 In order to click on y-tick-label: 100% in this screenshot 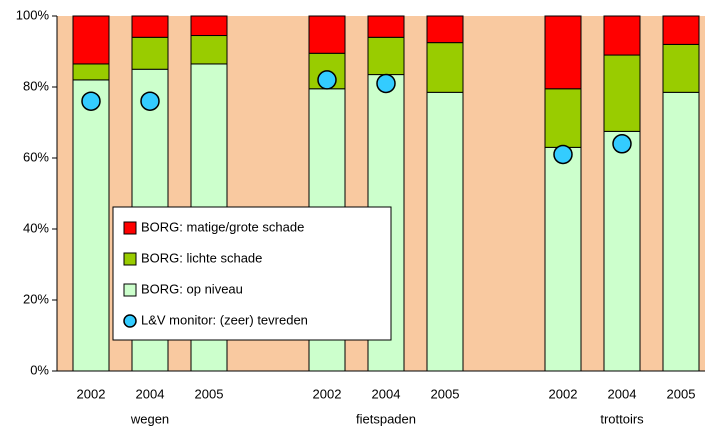, I will do `click(33, 14)`.